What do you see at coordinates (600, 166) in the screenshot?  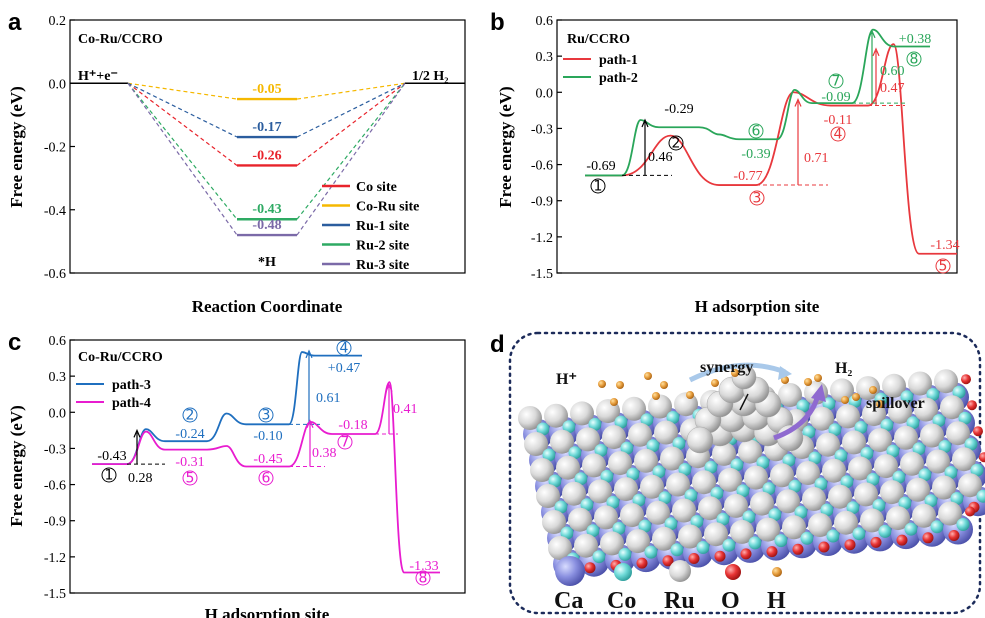 I see `energy-value-label: -0.69` at bounding box center [600, 166].